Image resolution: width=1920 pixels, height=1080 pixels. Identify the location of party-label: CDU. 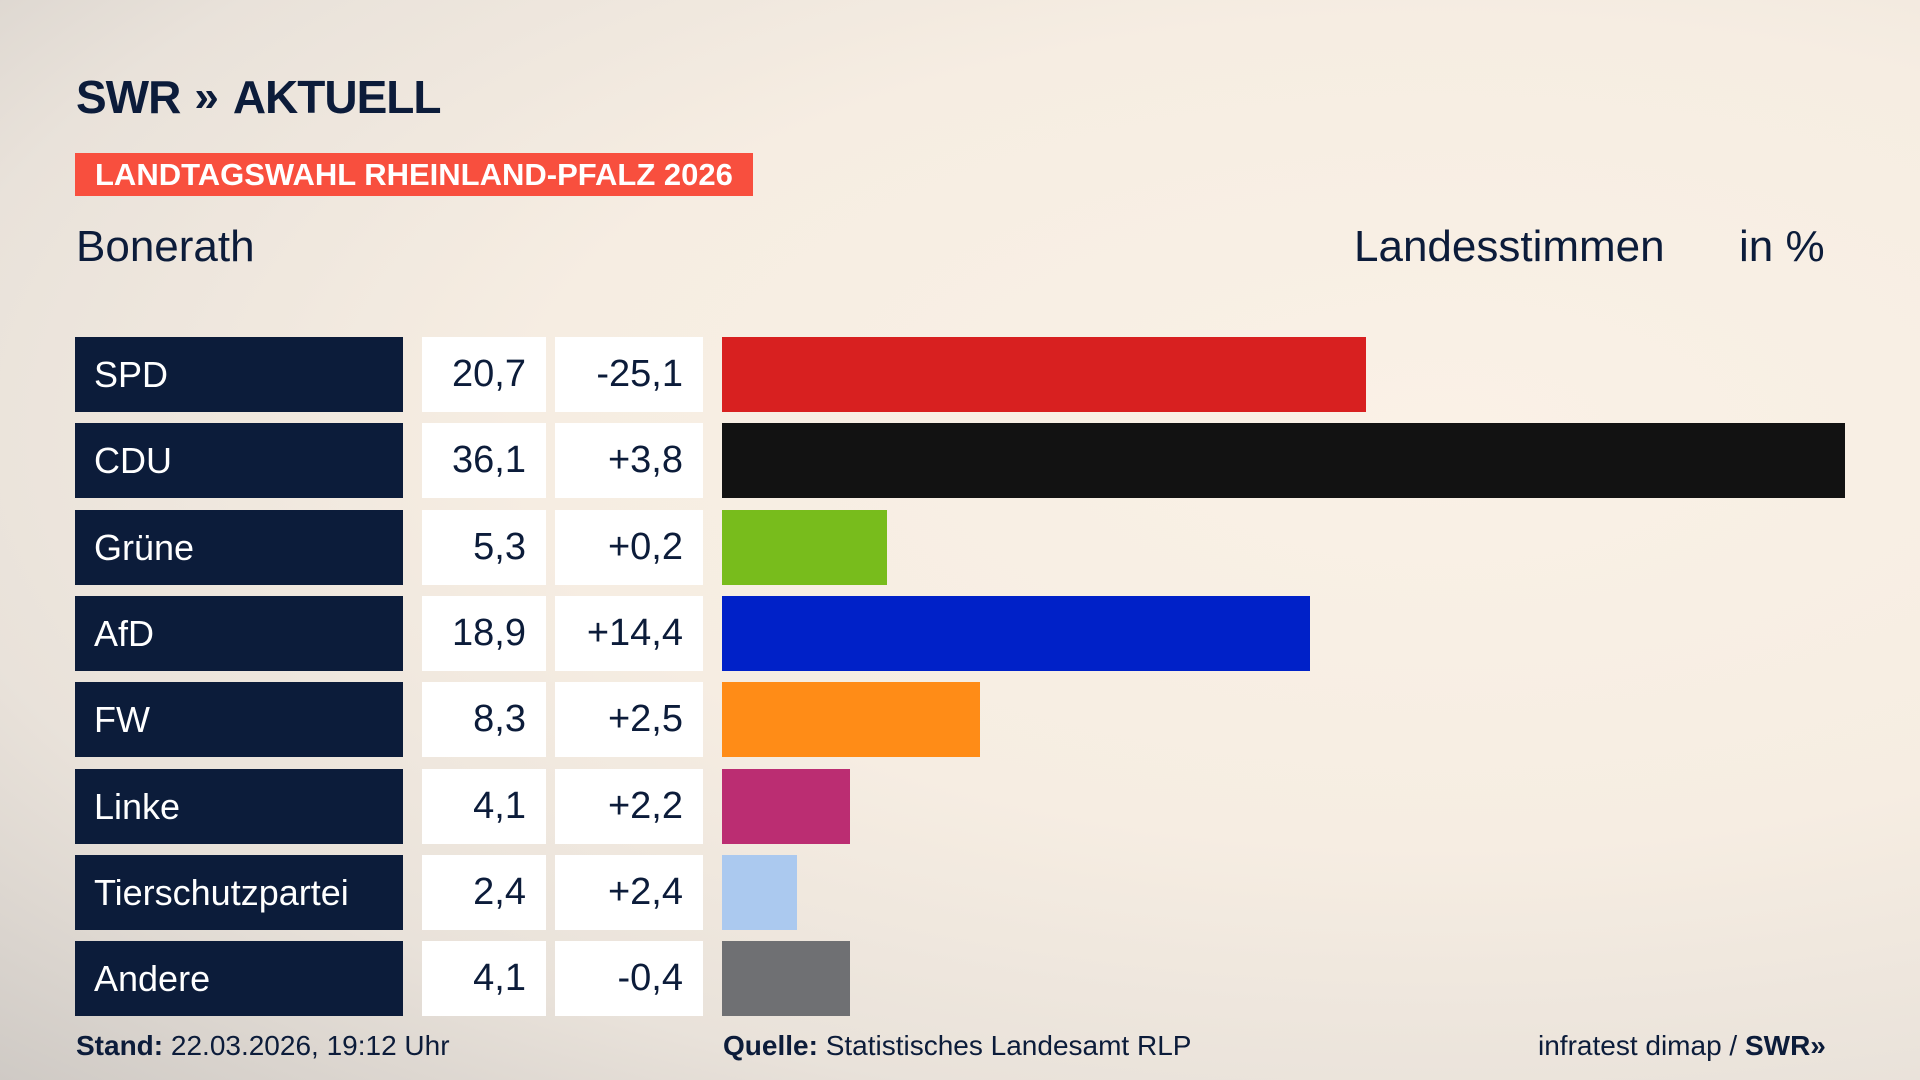
(239, 461).